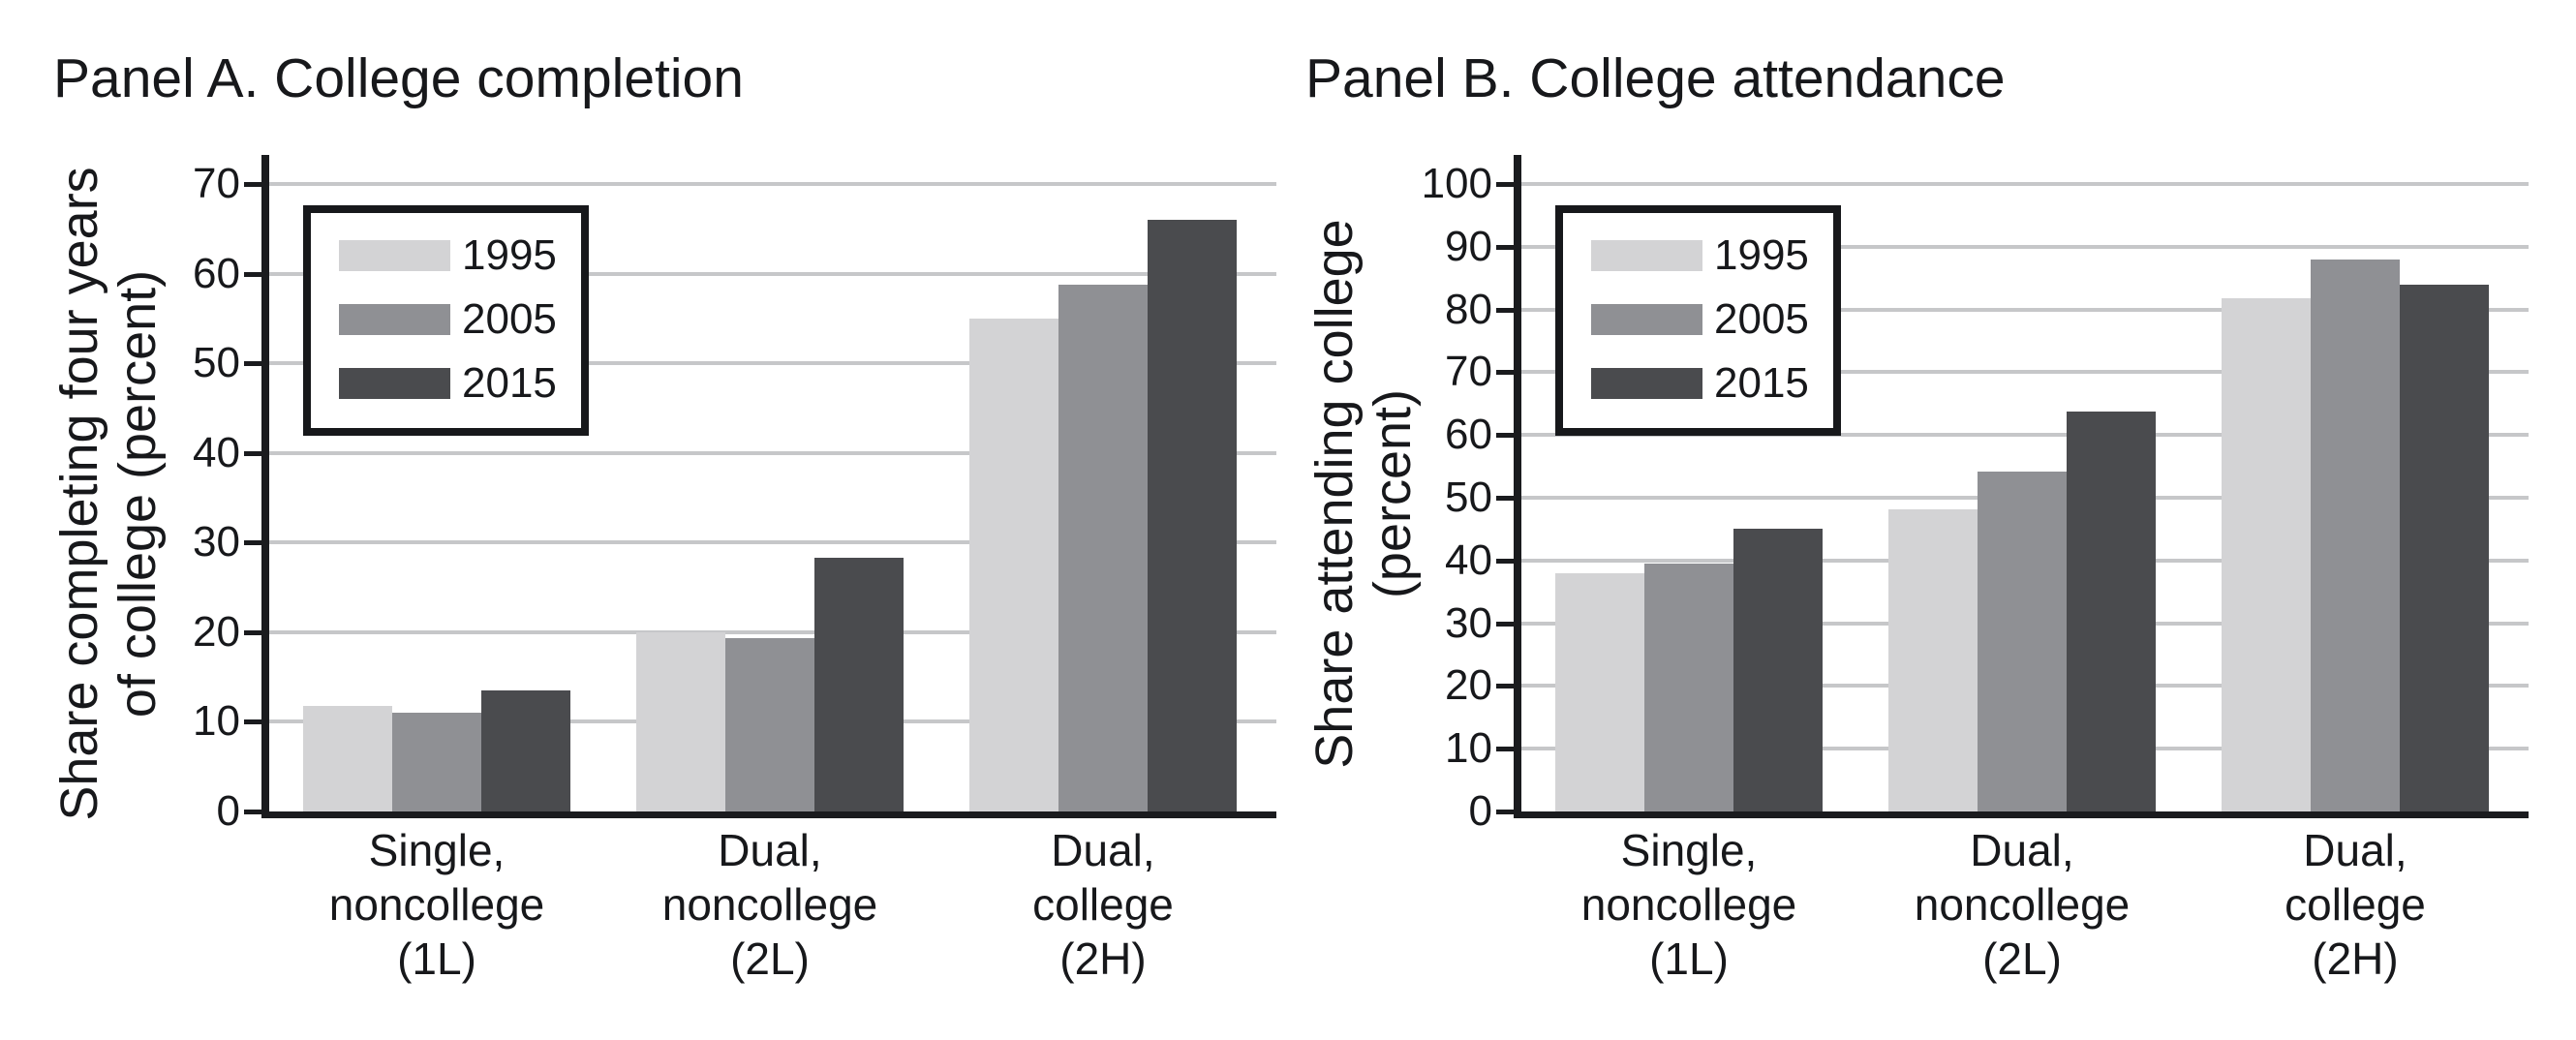 This screenshot has width=2576, height=1040. I want to click on panel-title: Panel A. College completion, so click(398, 78).